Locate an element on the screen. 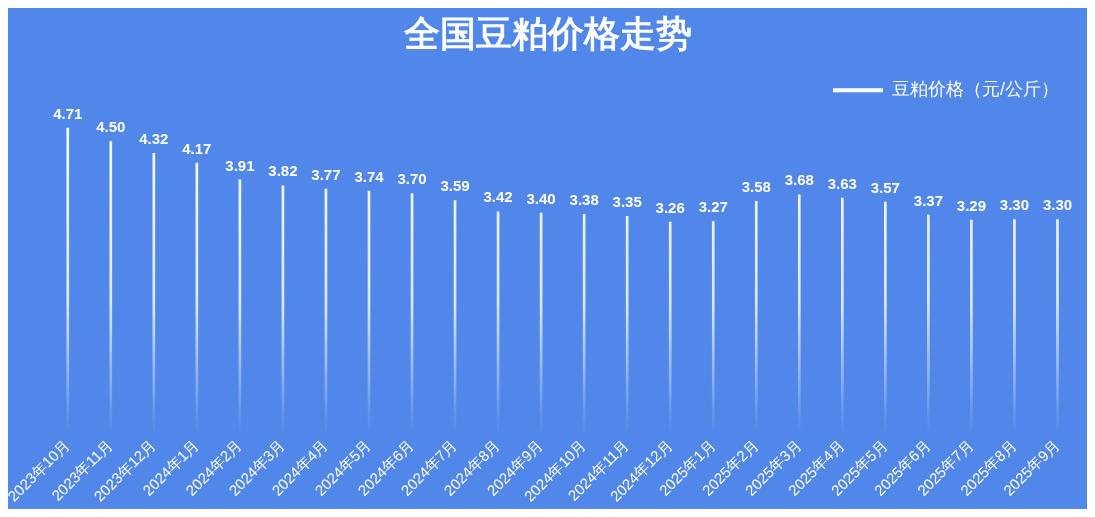 This screenshot has width=1095, height=517. data-label: 3.40 is located at coordinates (541, 198).